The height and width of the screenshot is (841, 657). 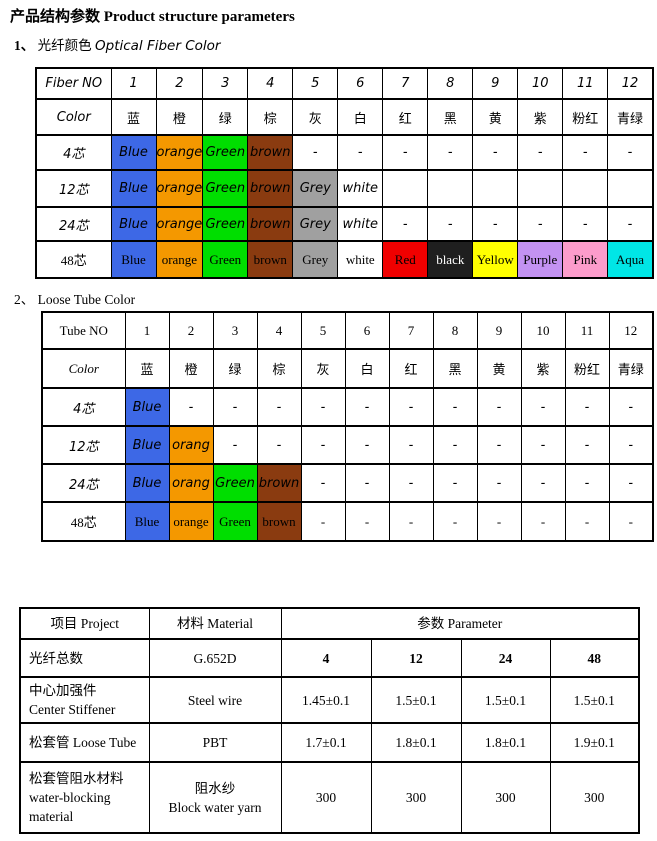 I want to click on row-label: 12芯, so click(x=73, y=188).